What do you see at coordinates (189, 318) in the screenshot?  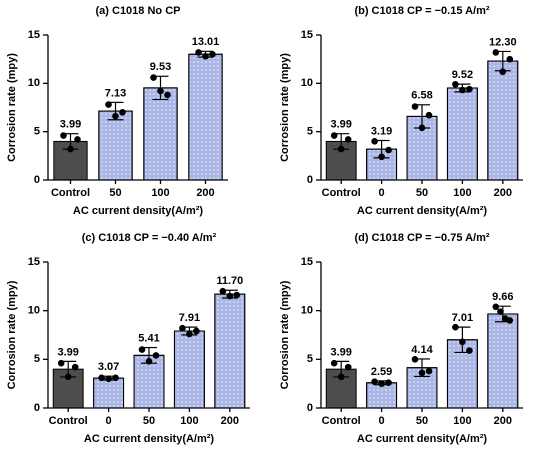 I see `value-label: 7.91` at bounding box center [189, 318].